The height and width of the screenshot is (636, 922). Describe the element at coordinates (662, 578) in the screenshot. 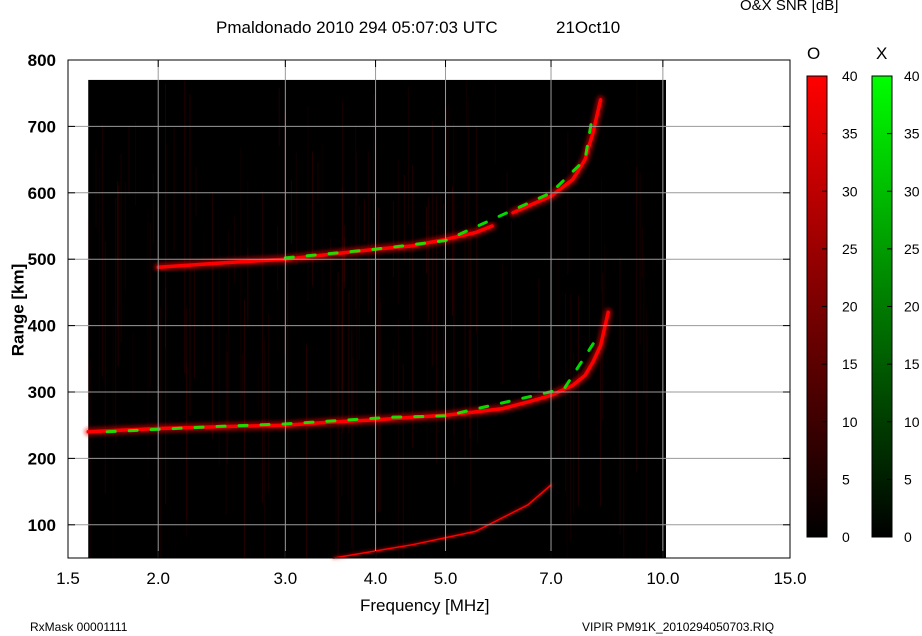

I see `x-tick-label: 10.0` at that location.